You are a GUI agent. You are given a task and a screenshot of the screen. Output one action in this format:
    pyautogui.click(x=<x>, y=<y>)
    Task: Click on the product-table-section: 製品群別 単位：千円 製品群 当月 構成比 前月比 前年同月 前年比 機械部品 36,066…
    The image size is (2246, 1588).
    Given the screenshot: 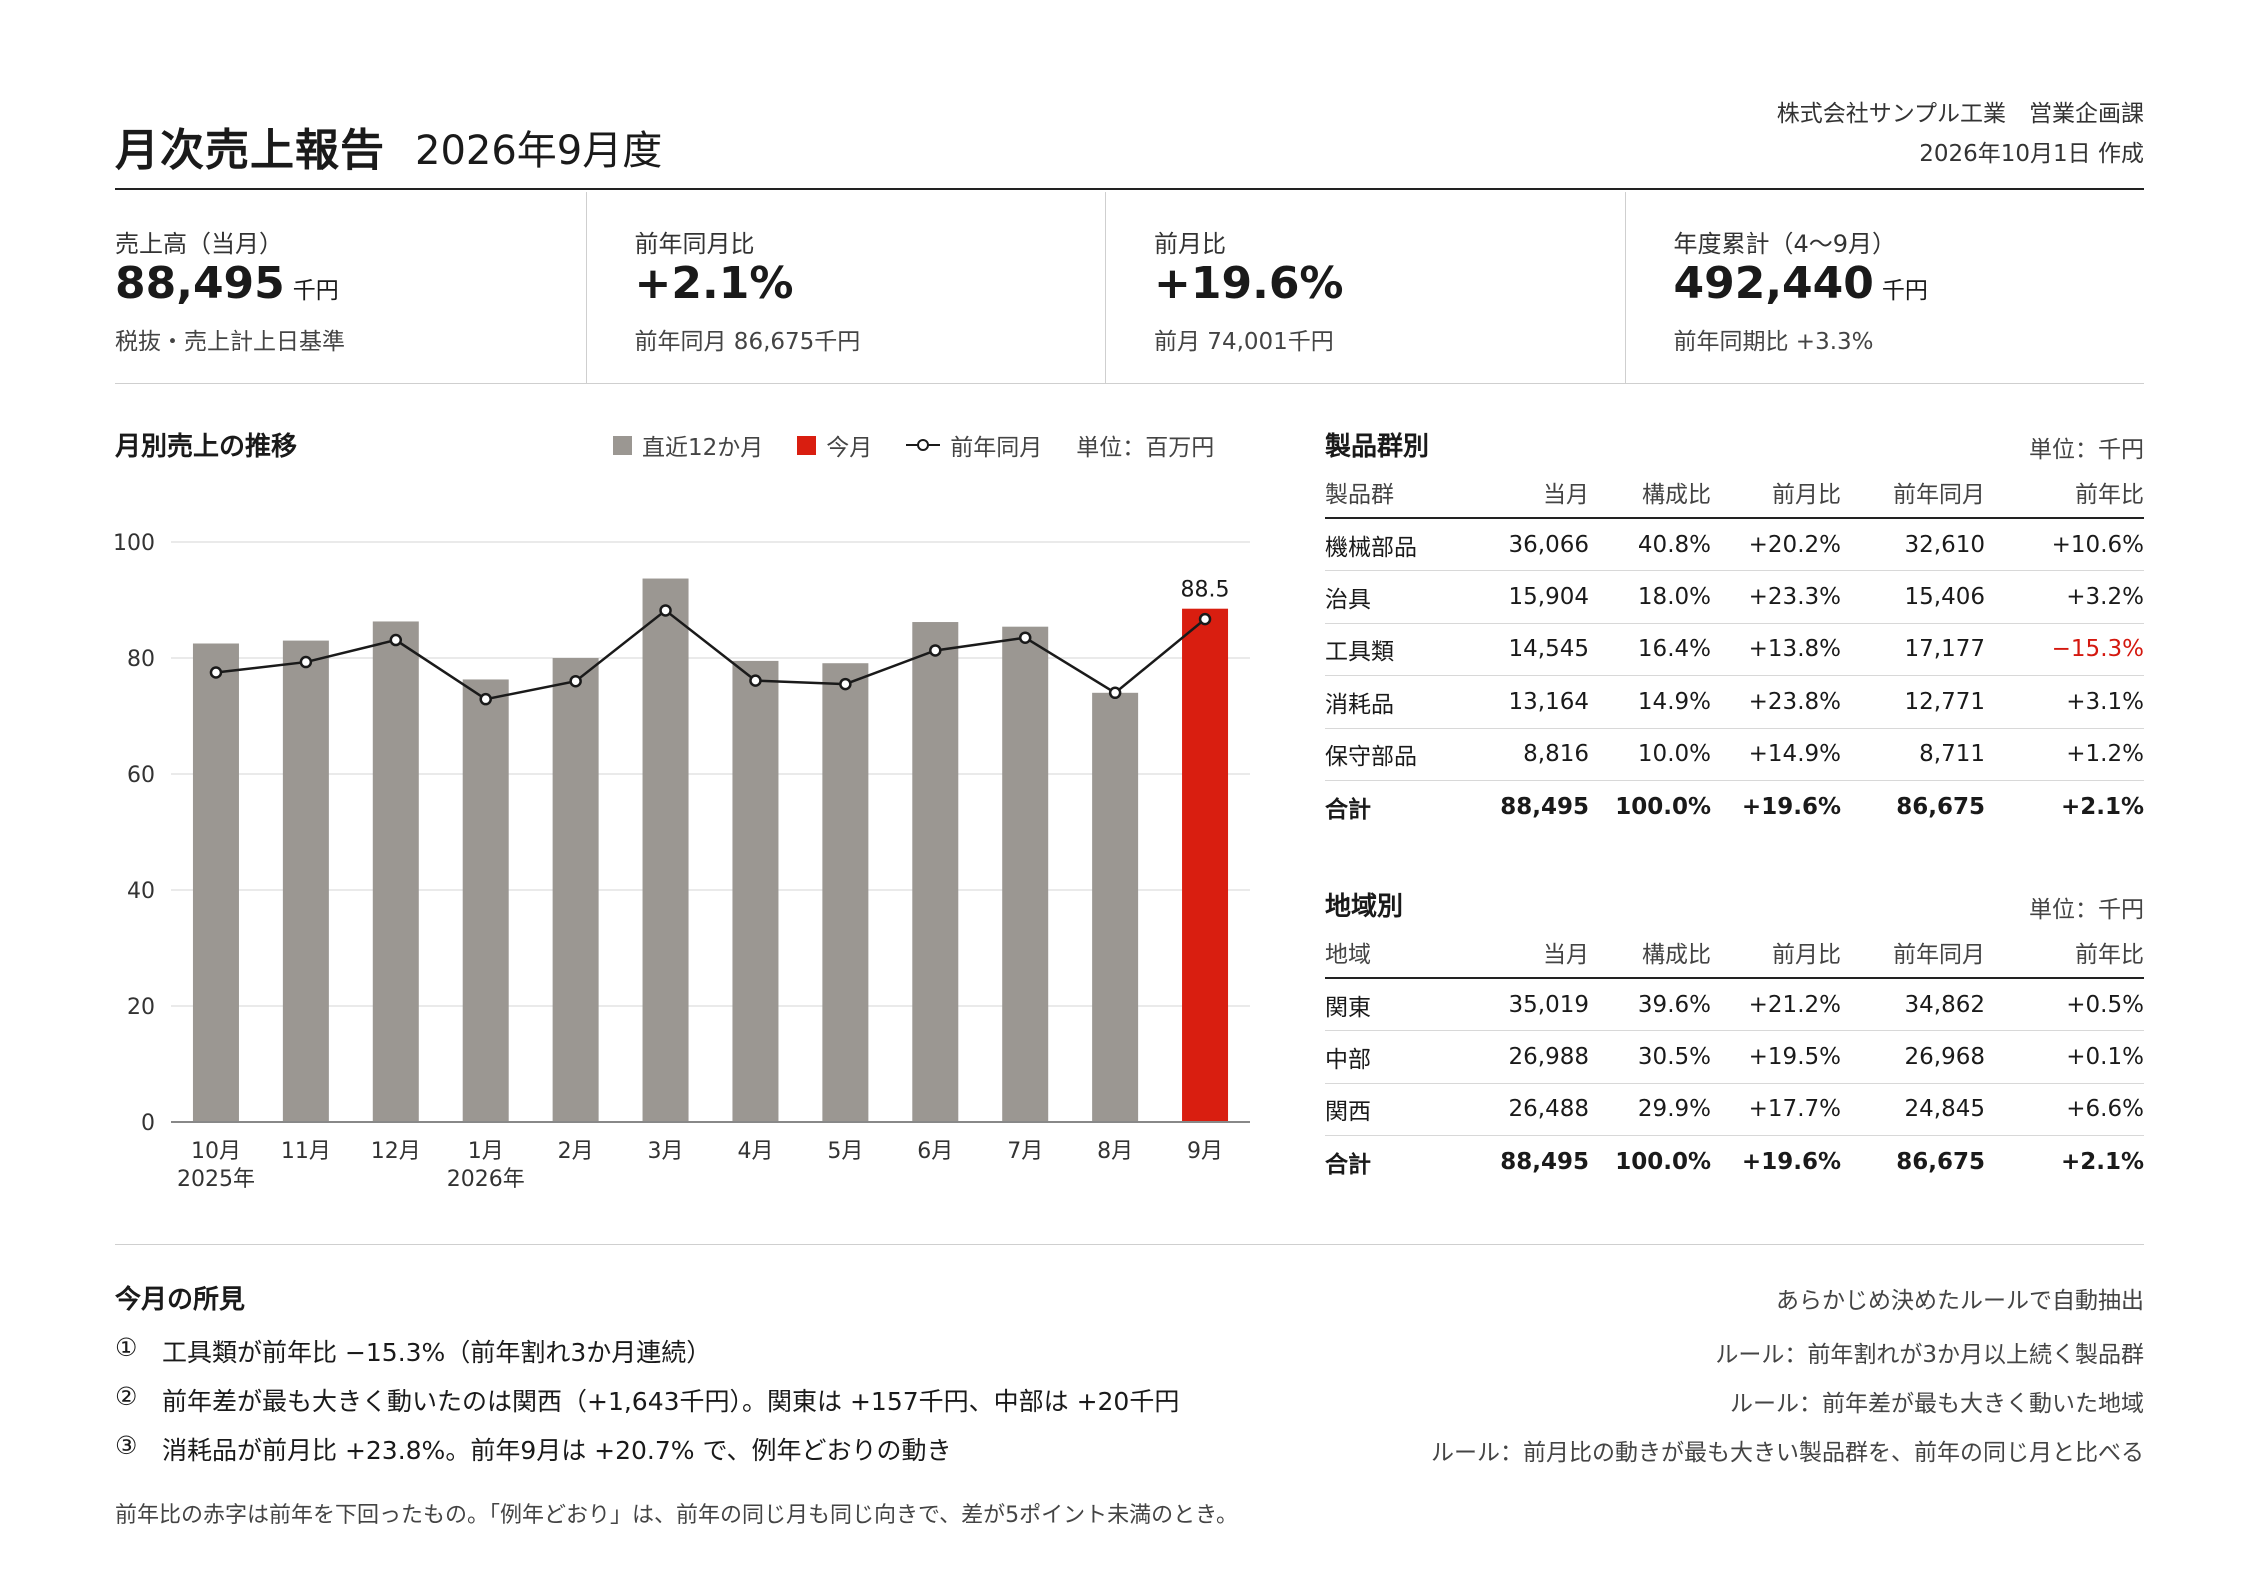 What is the action you would take?
    pyautogui.click(x=1734, y=629)
    